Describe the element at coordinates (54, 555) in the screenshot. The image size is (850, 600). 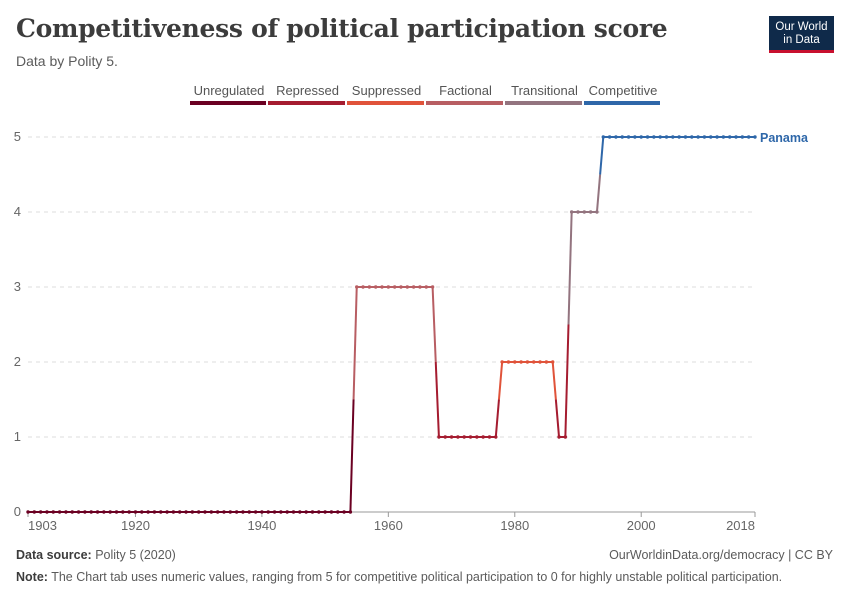
I see `data-source-label: Data source:` at that location.